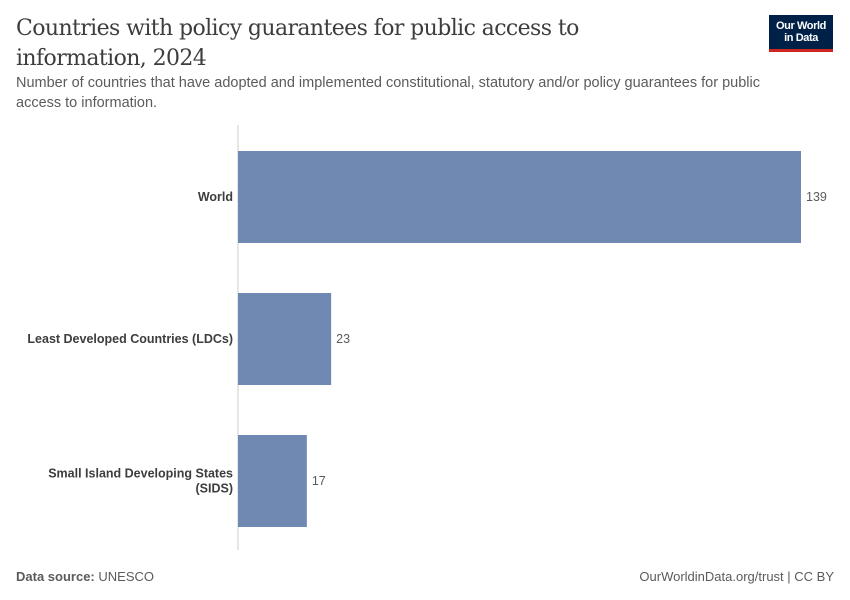  Describe the element at coordinates (215, 197) in the screenshot. I see `category-label: World` at that location.